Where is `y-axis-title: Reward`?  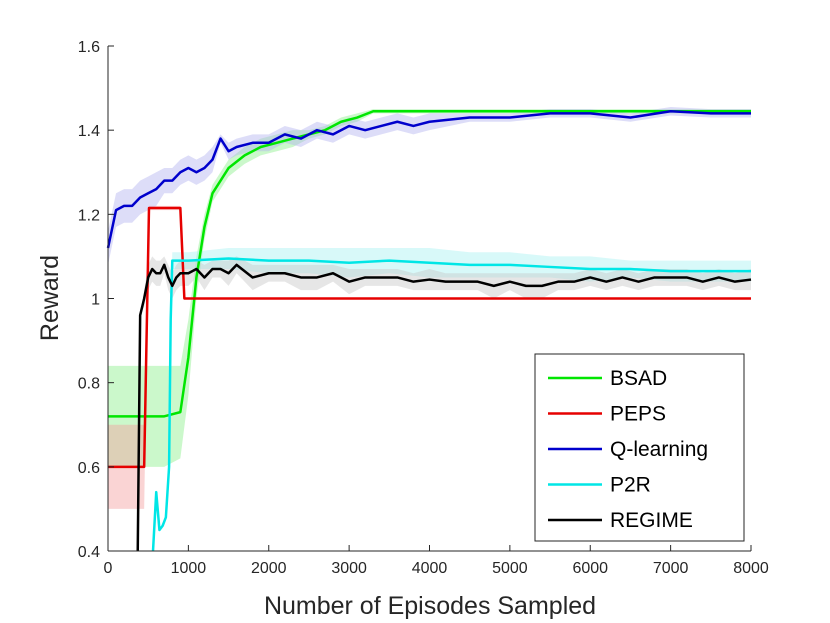
y-axis-title: Reward is located at coordinates (50, 298).